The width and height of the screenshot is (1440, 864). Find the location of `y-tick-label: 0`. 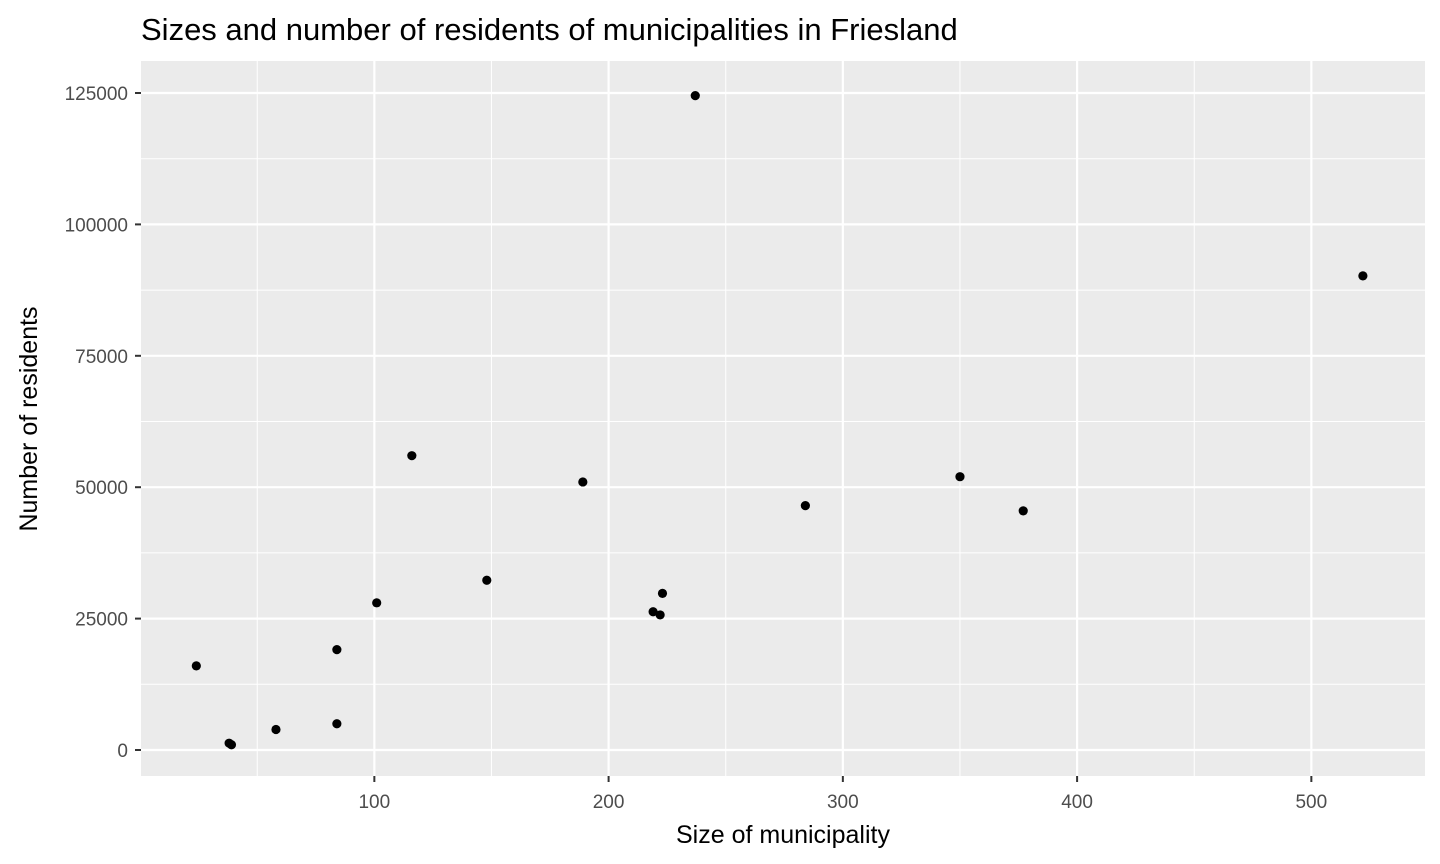

y-tick-label: 0 is located at coordinates (122, 751).